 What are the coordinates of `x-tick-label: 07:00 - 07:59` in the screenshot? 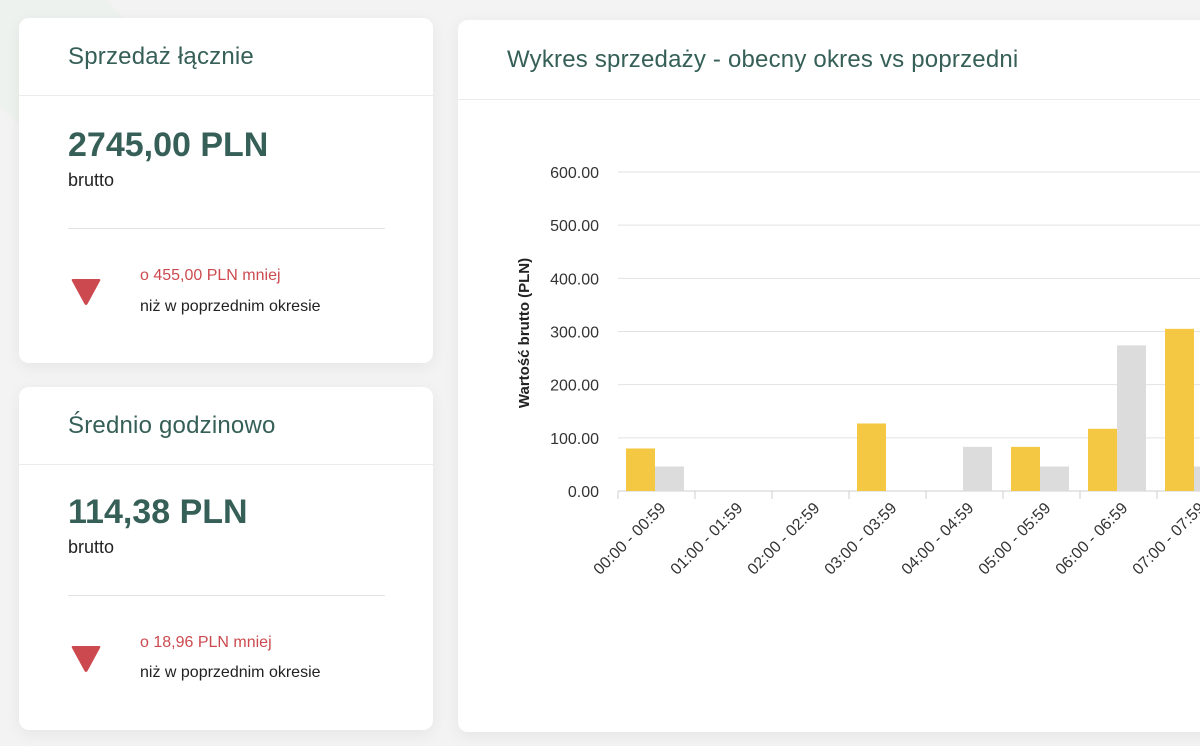 It's located at (1165, 539).